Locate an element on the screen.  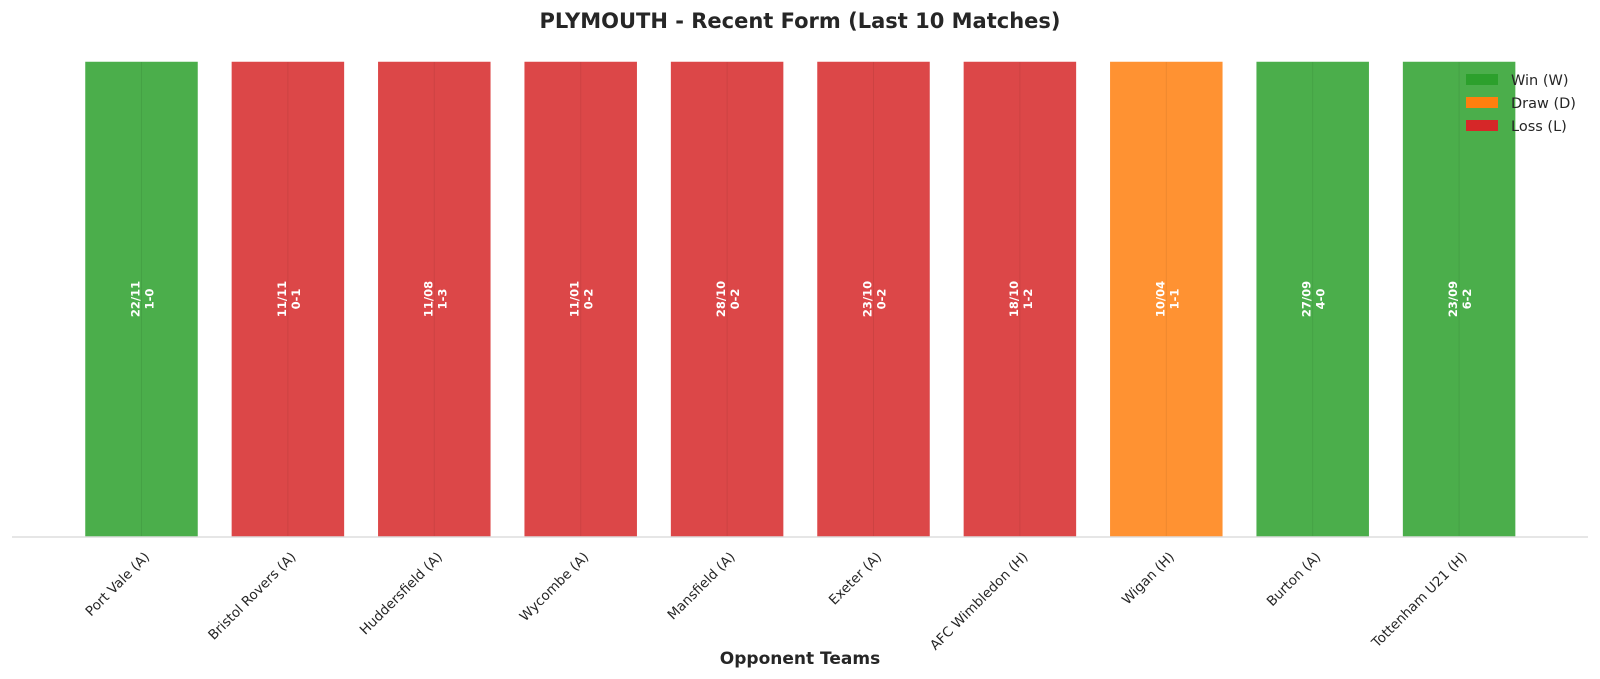
legend-item: Draw (D) is located at coordinates (1521, 104).